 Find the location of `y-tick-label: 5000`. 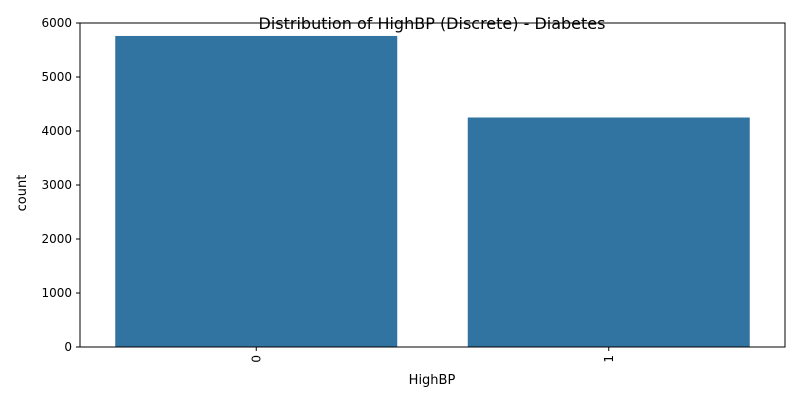

y-tick-label: 5000 is located at coordinates (56, 77).